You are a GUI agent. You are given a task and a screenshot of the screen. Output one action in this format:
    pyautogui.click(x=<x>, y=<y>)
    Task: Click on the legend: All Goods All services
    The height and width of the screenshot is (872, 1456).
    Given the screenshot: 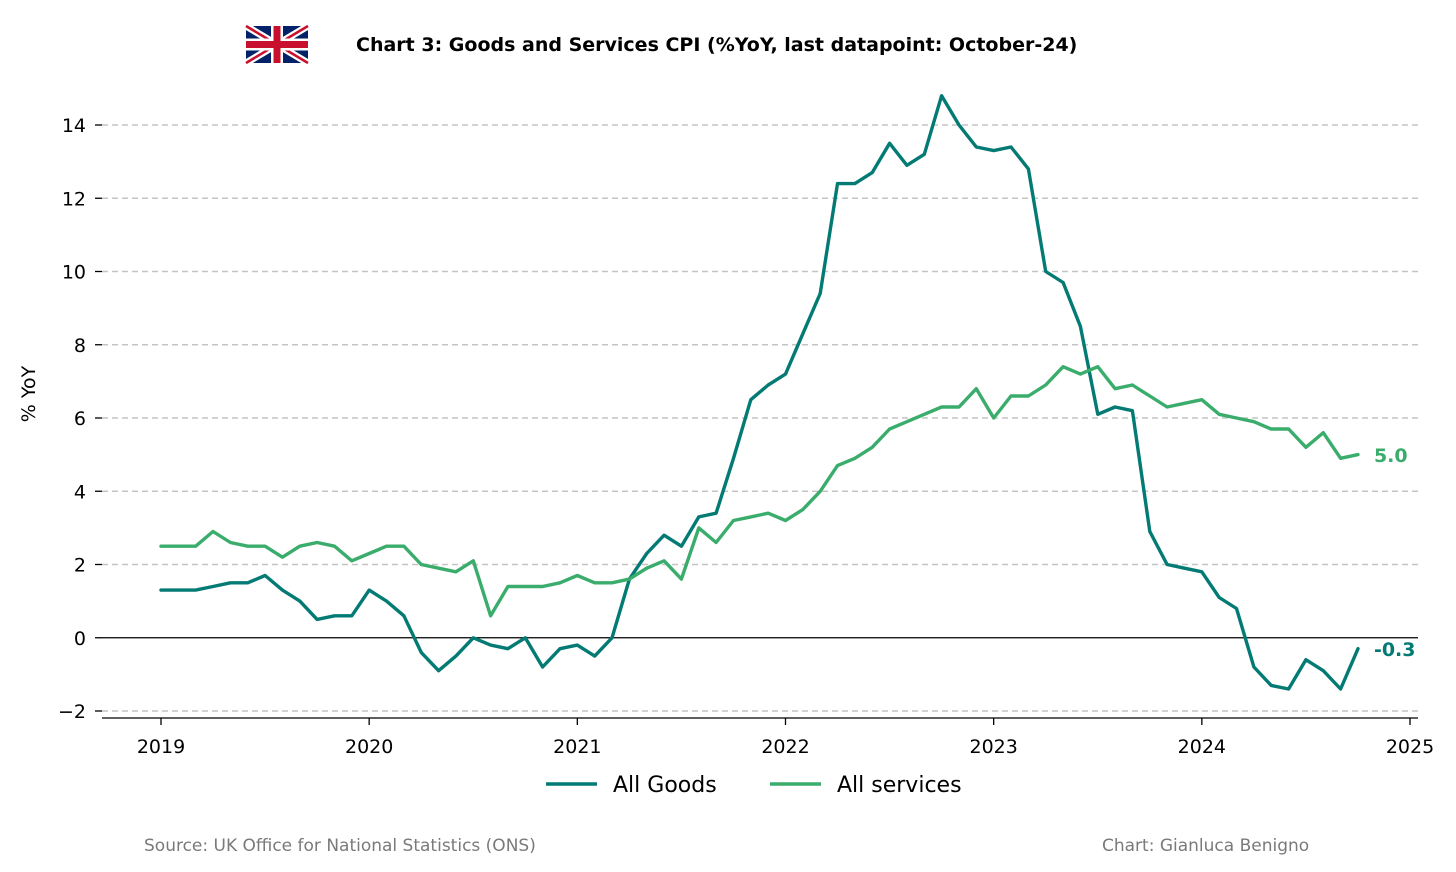 What is the action you would take?
    pyautogui.click(x=754, y=785)
    